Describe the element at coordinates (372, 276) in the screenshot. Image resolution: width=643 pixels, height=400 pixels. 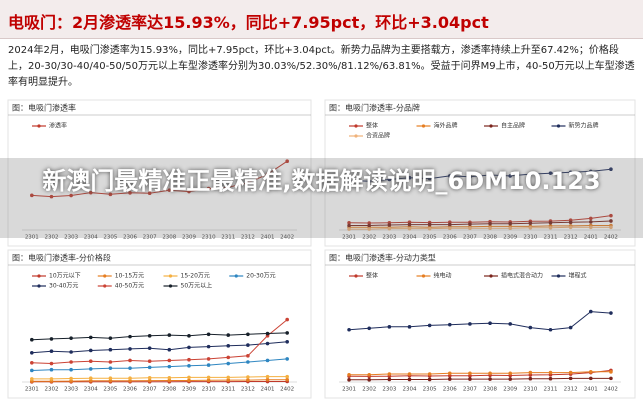
I see `legend-label: 整体` at that location.